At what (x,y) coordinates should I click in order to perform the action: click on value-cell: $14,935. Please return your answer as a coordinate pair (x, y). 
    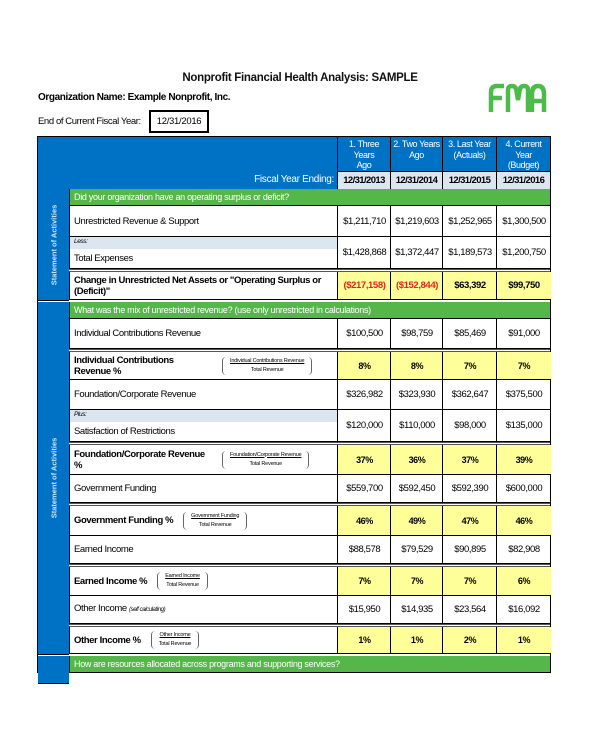
    Looking at the image, I should click on (416, 609).